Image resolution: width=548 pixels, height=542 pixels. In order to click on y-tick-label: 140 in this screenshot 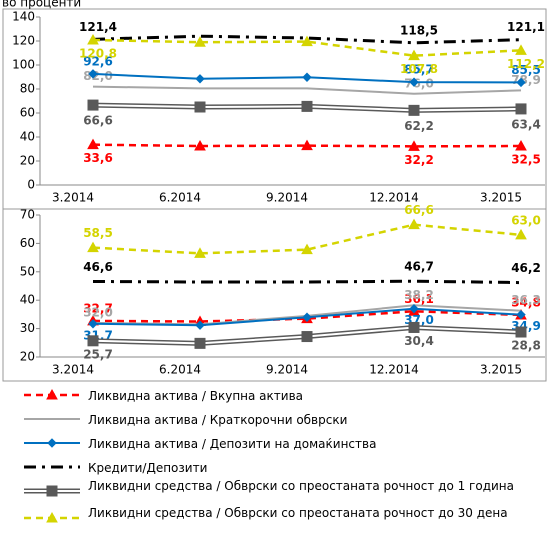, I will do `click(23, 17)`.